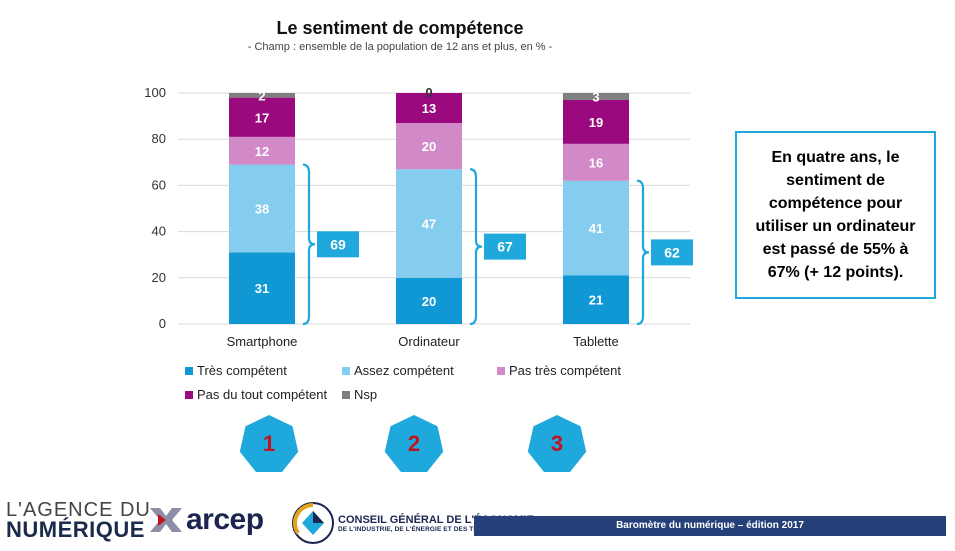 This screenshot has width=955, height=551. I want to click on legend-label: Très compétent, so click(242, 370).